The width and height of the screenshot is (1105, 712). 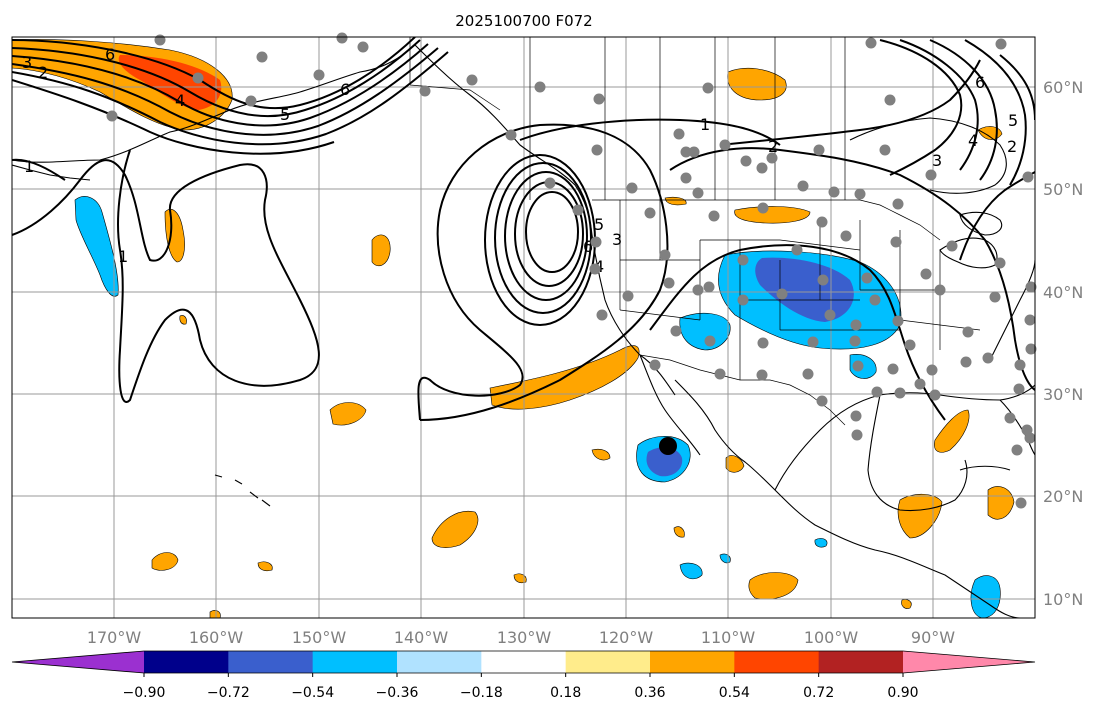 I want to click on positive-anomaly-small-c, so click(x=679, y=532).